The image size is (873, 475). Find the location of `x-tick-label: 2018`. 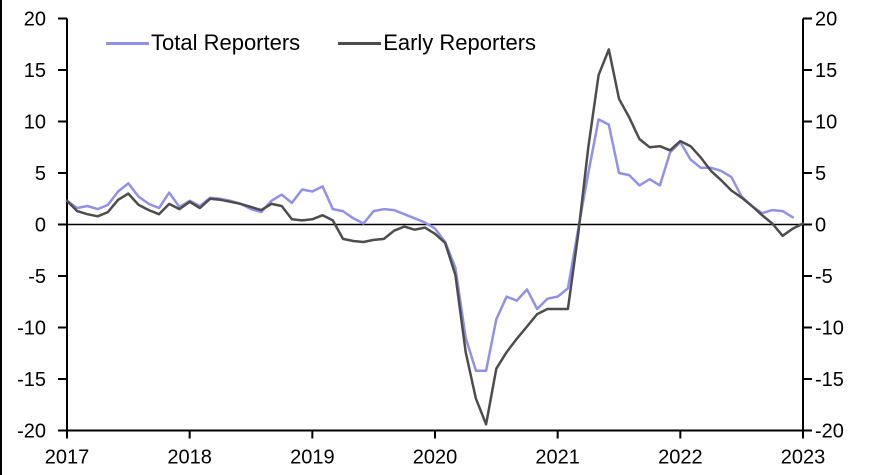

x-tick-label: 2018 is located at coordinates (189, 458).